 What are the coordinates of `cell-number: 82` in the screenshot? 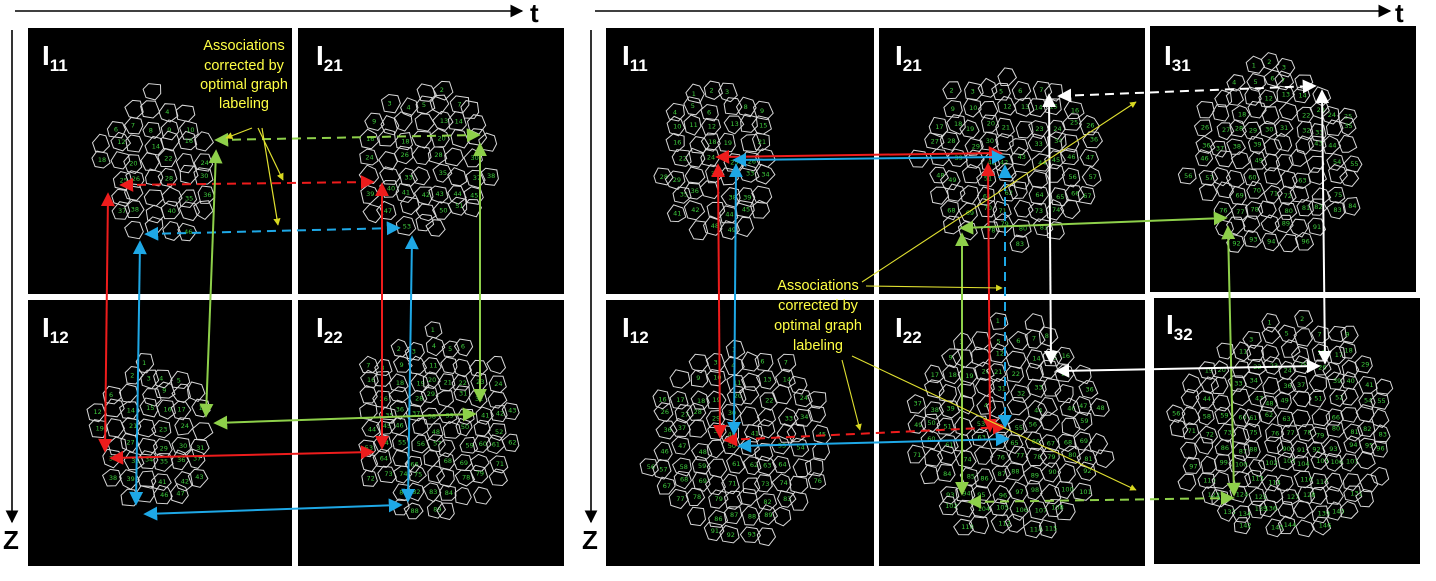 It's located at (1367, 429).